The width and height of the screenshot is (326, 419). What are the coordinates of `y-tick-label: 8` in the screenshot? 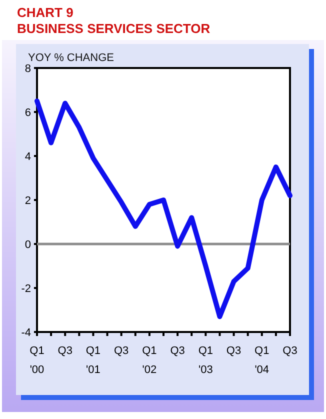 It's located at (27, 68).